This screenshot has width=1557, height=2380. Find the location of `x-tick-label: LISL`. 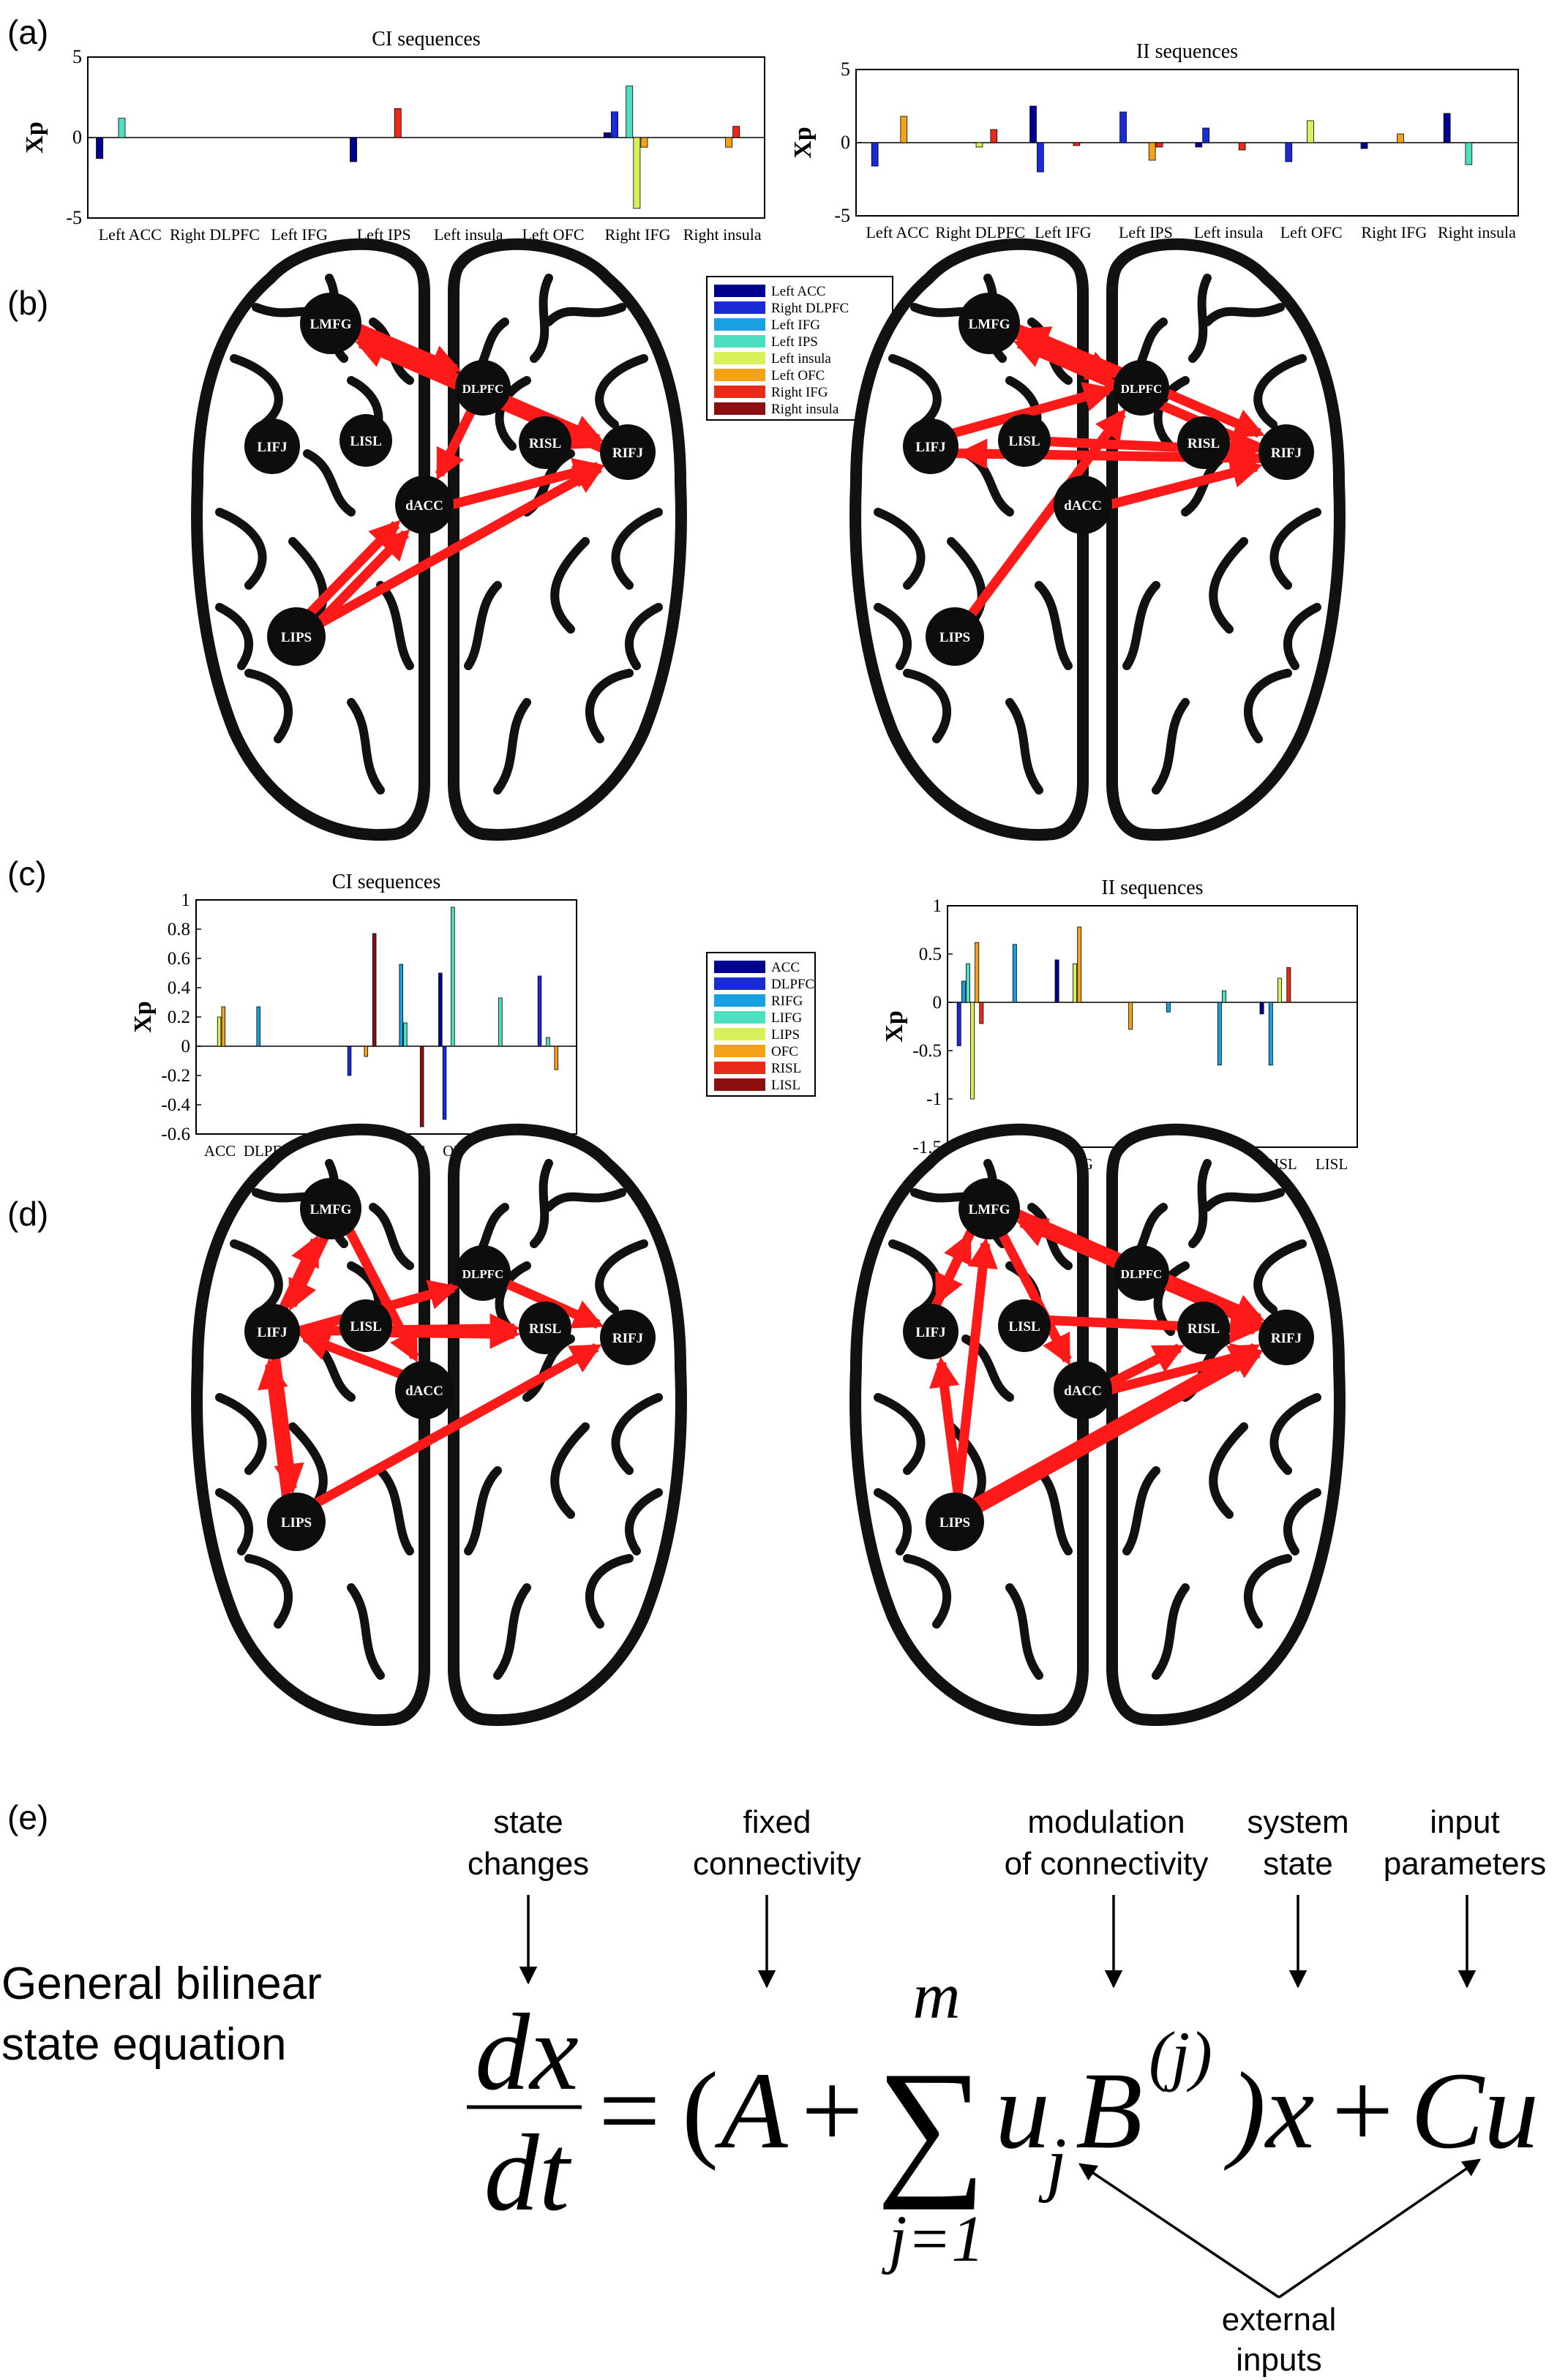

x-tick-label: LISL is located at coordinates (1332, 1164).